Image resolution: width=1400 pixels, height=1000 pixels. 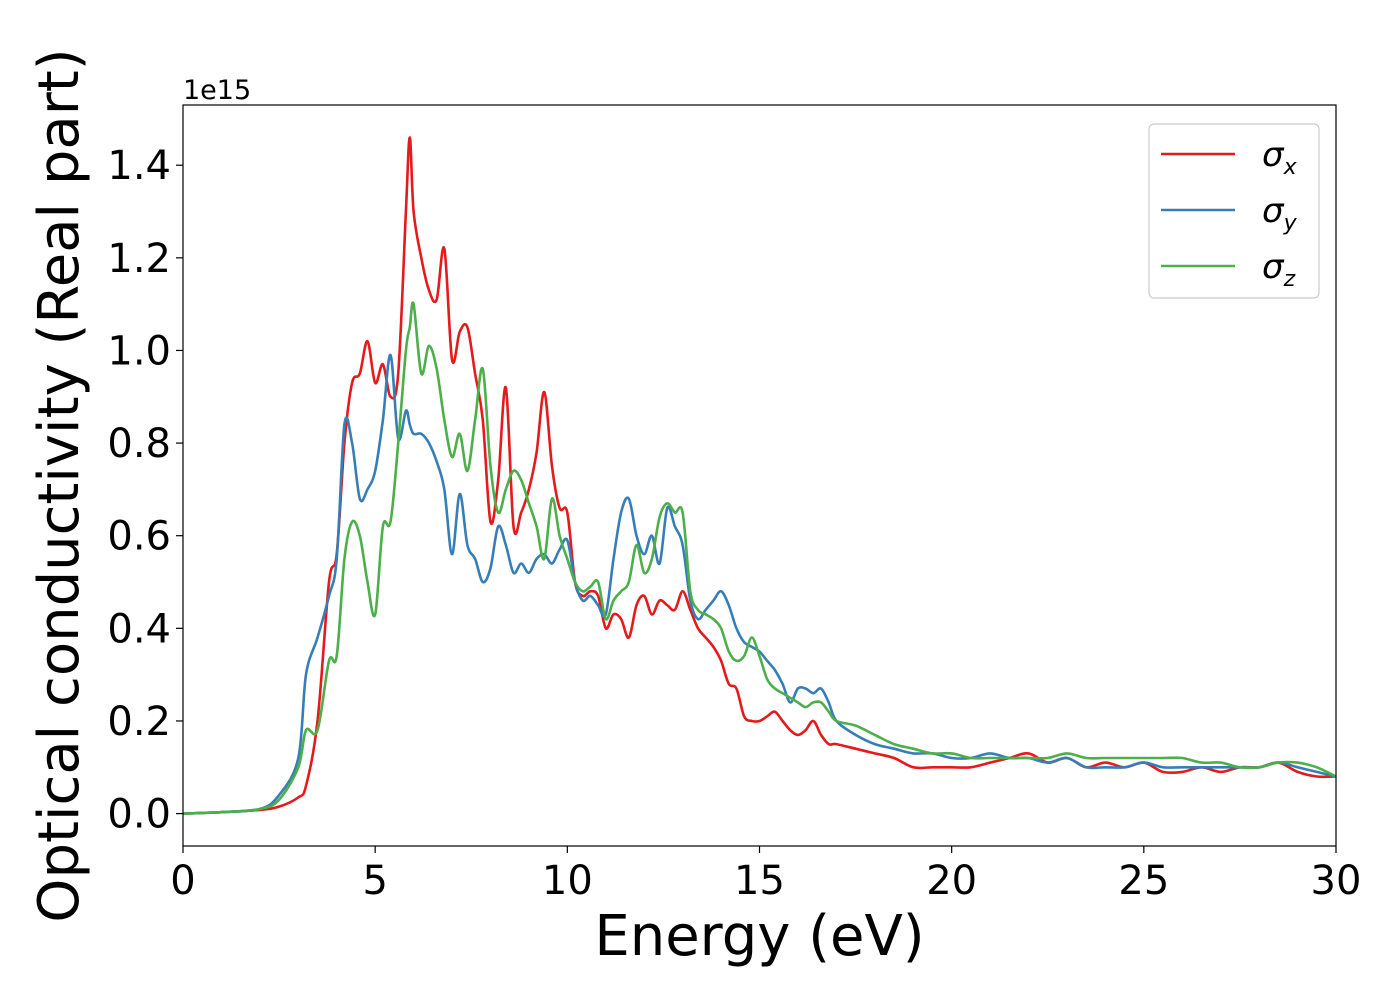 What do you see at coordinates (567, 881) in the screenshot?
I see `x-tick-label: 10` at bounding box center [567, 881].